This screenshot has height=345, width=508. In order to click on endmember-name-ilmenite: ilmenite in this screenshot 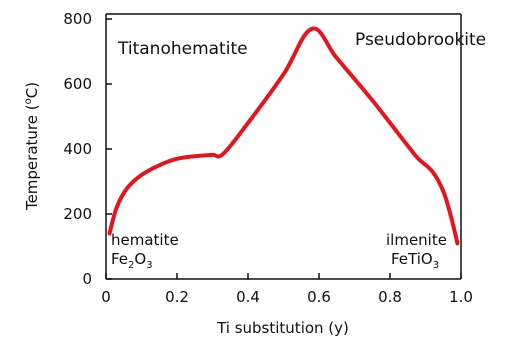, I will do `click(416, 240)`.